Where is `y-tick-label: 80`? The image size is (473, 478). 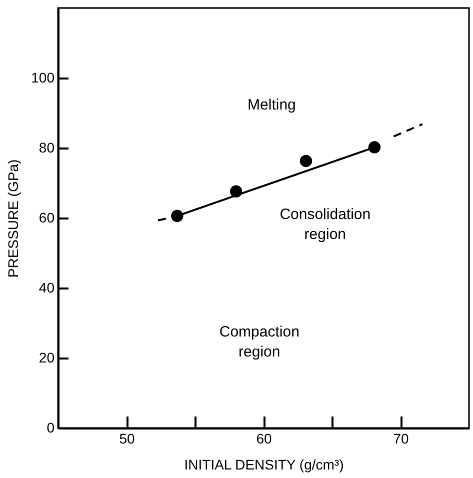 y-tick-label: 80 is located at coordinates (46, 148).